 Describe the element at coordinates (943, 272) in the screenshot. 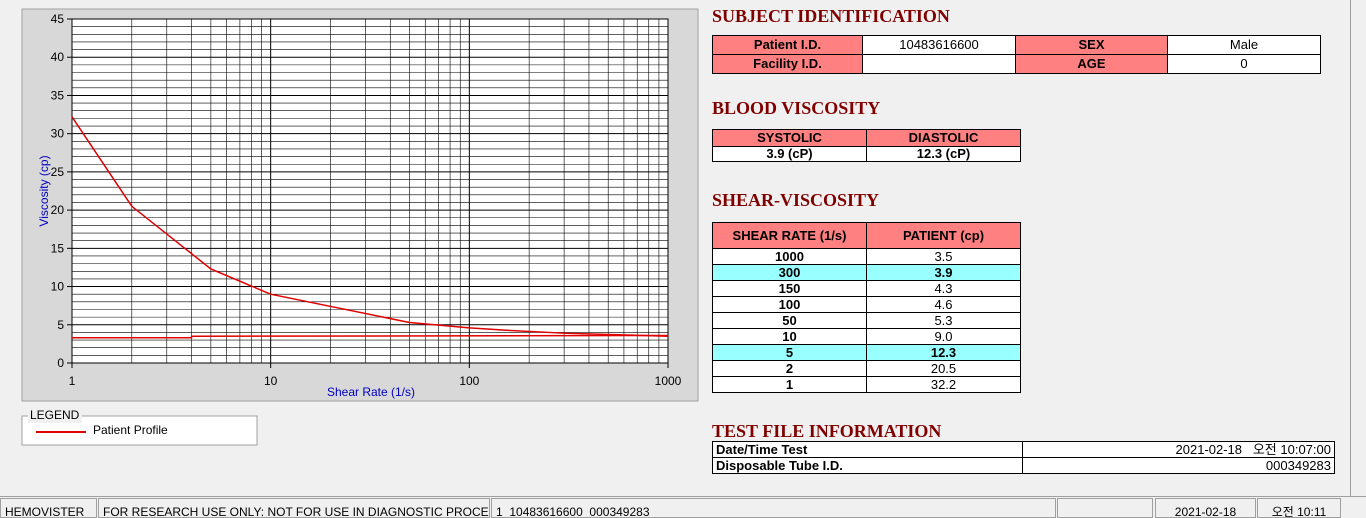

I see `table-cell: 3.9` at that location.